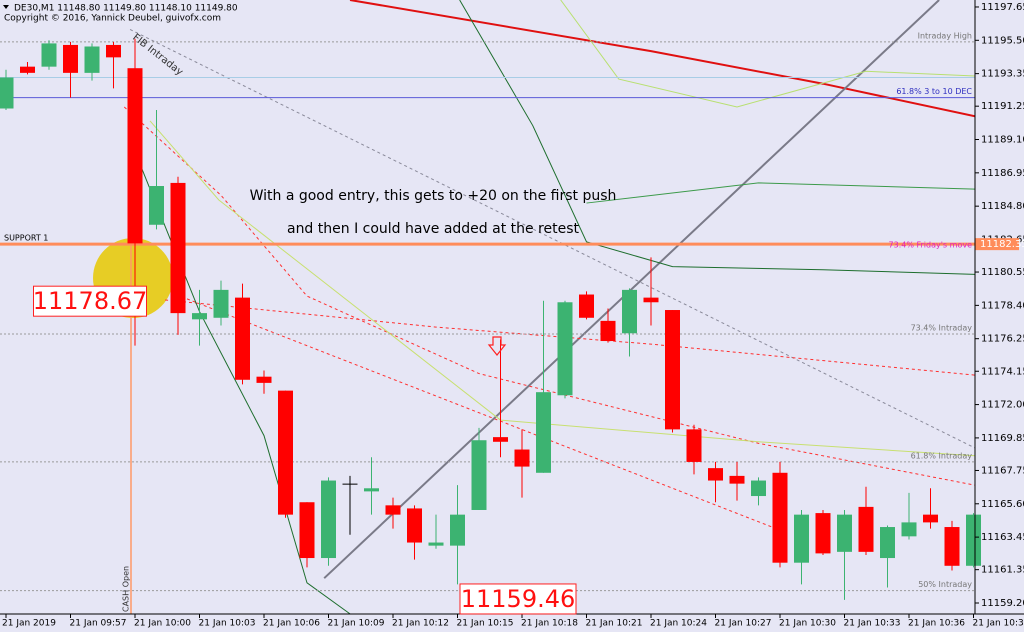  Describe the element at coordinates (356, 624) in the screenshot. I see `x-tick-label: 21 Jan 10:09` at that location.